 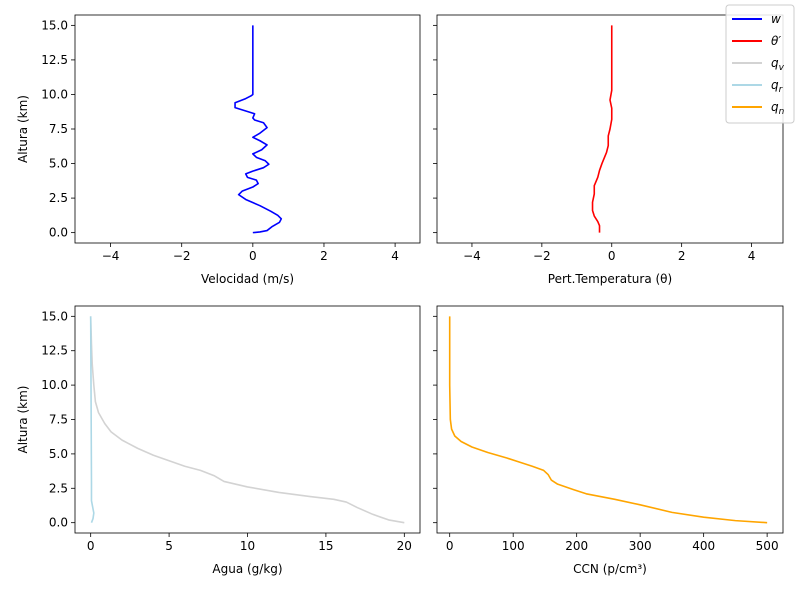 I want to click on x-tick-label: 200, so click(x=576, y=546).